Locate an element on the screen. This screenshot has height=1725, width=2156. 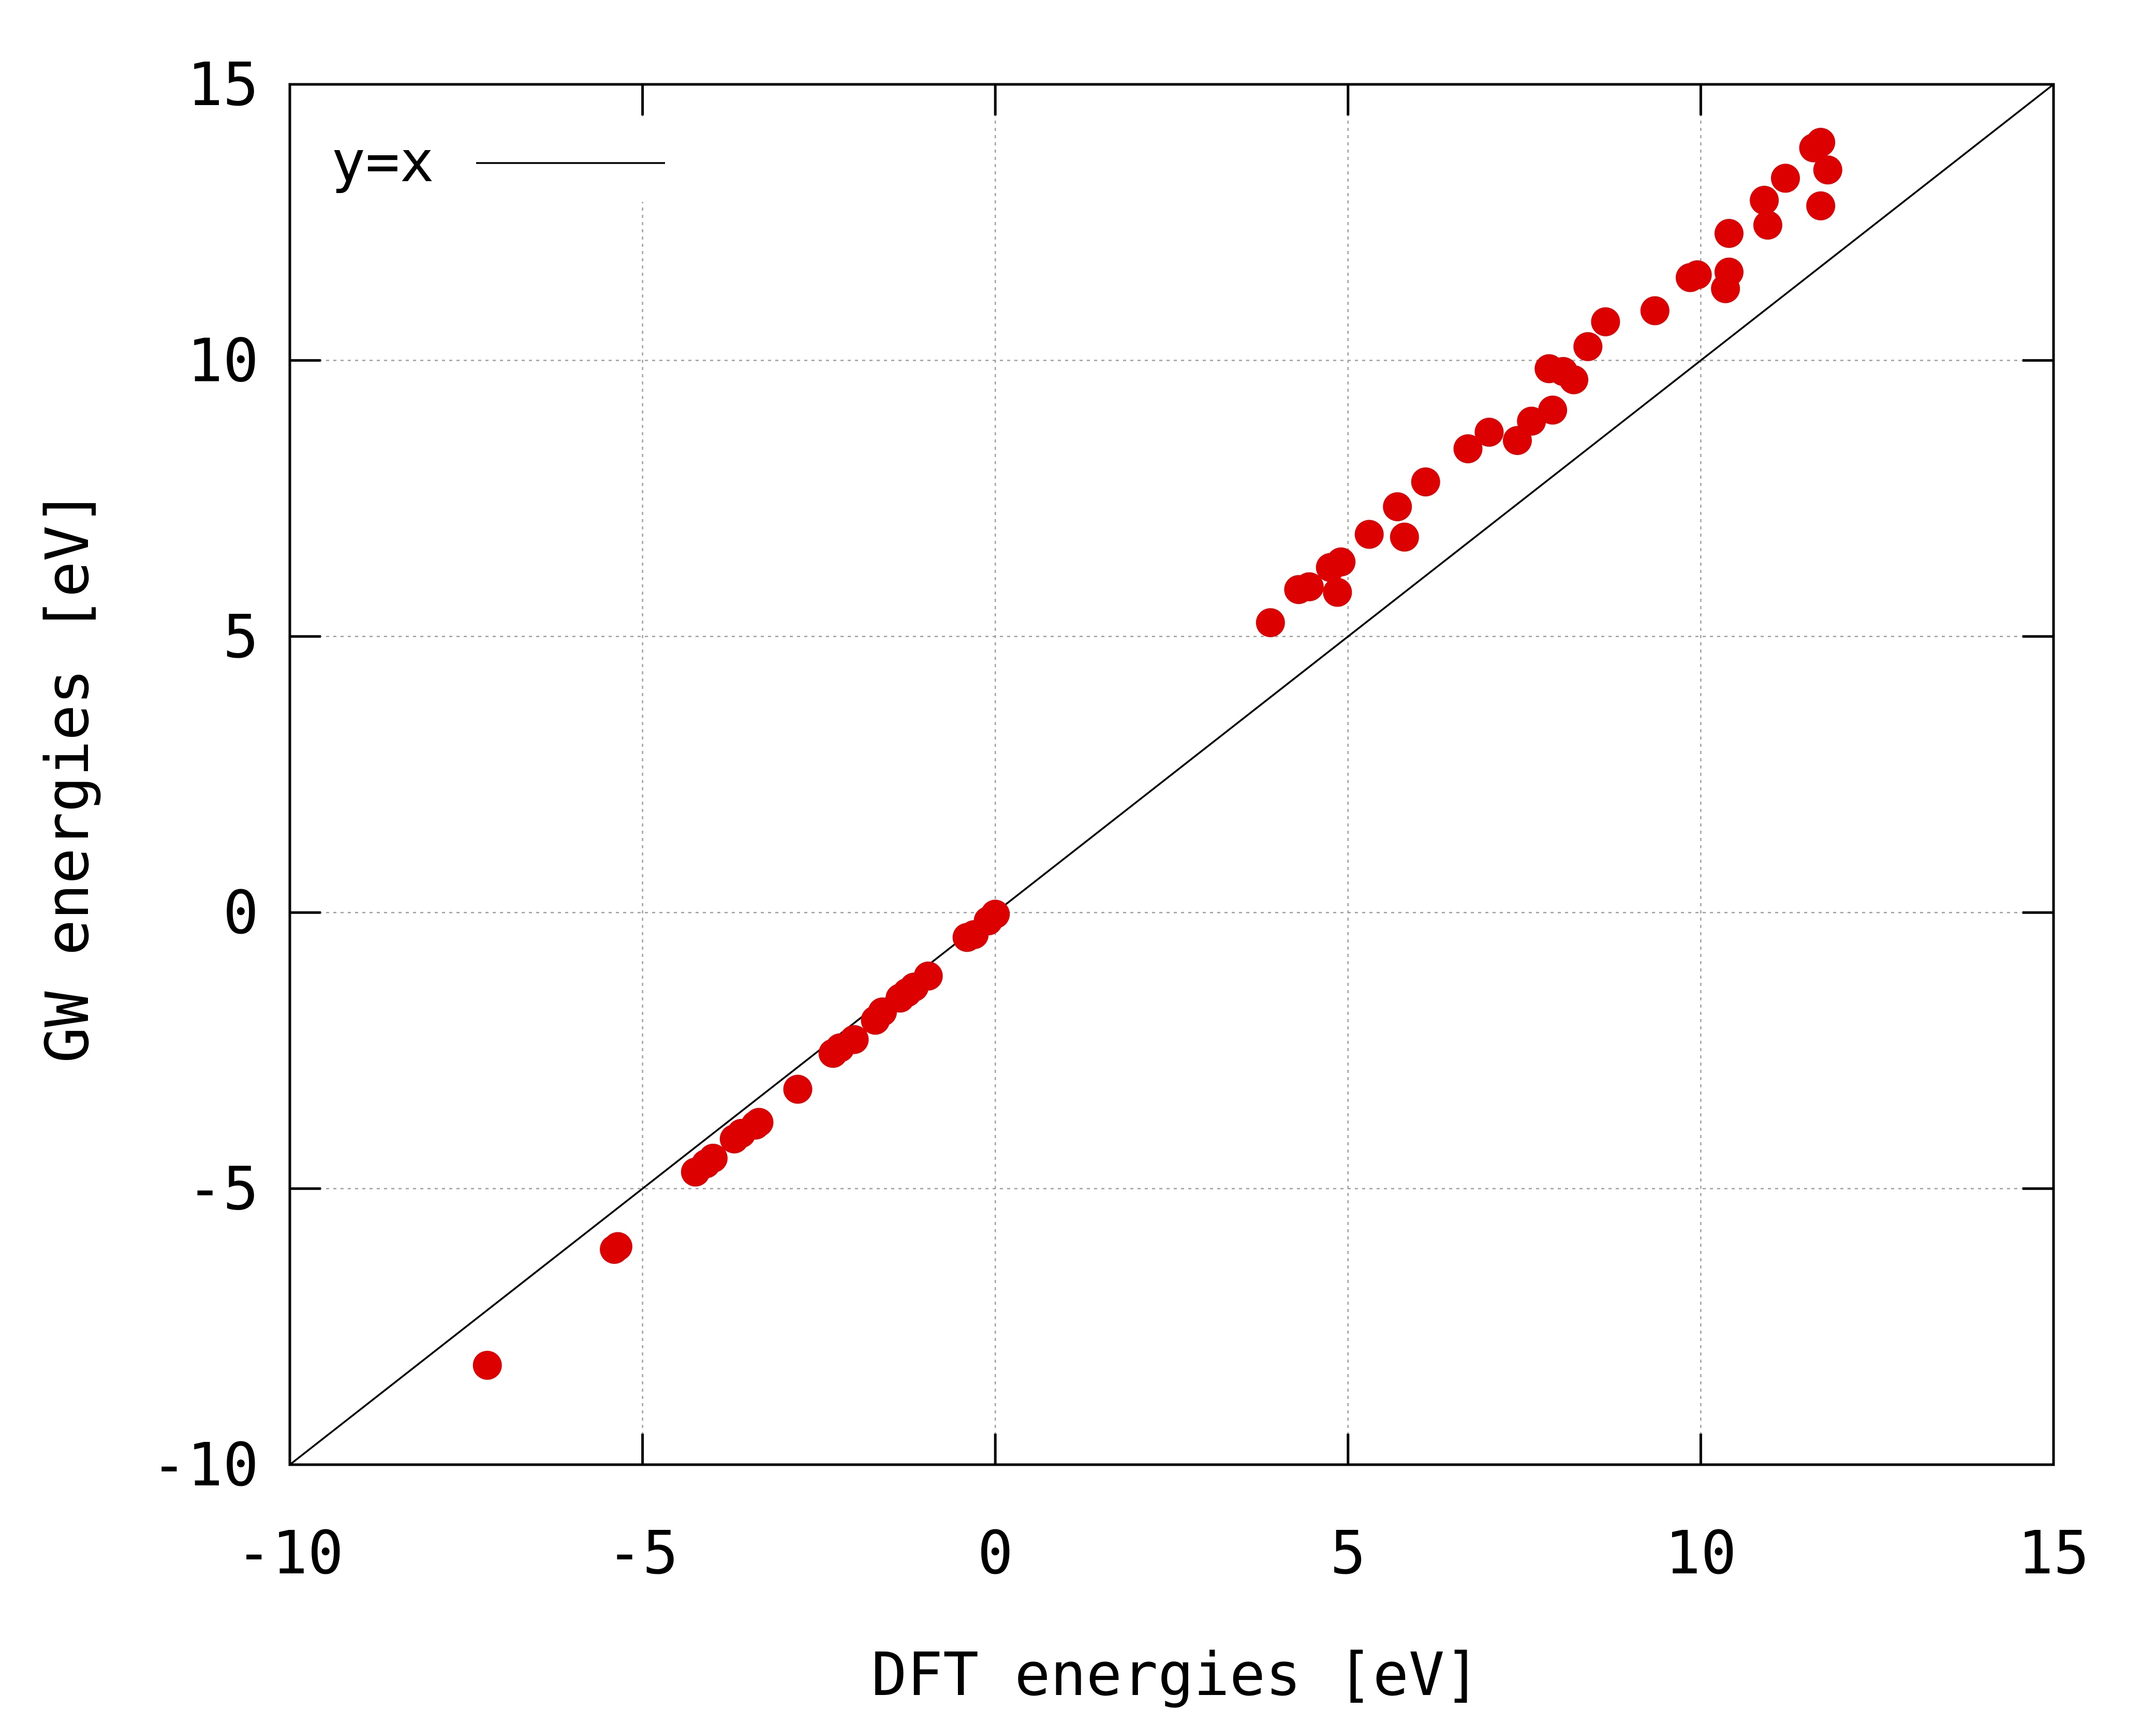
y-tick-label: 5 is located at coordinates (241, 637).